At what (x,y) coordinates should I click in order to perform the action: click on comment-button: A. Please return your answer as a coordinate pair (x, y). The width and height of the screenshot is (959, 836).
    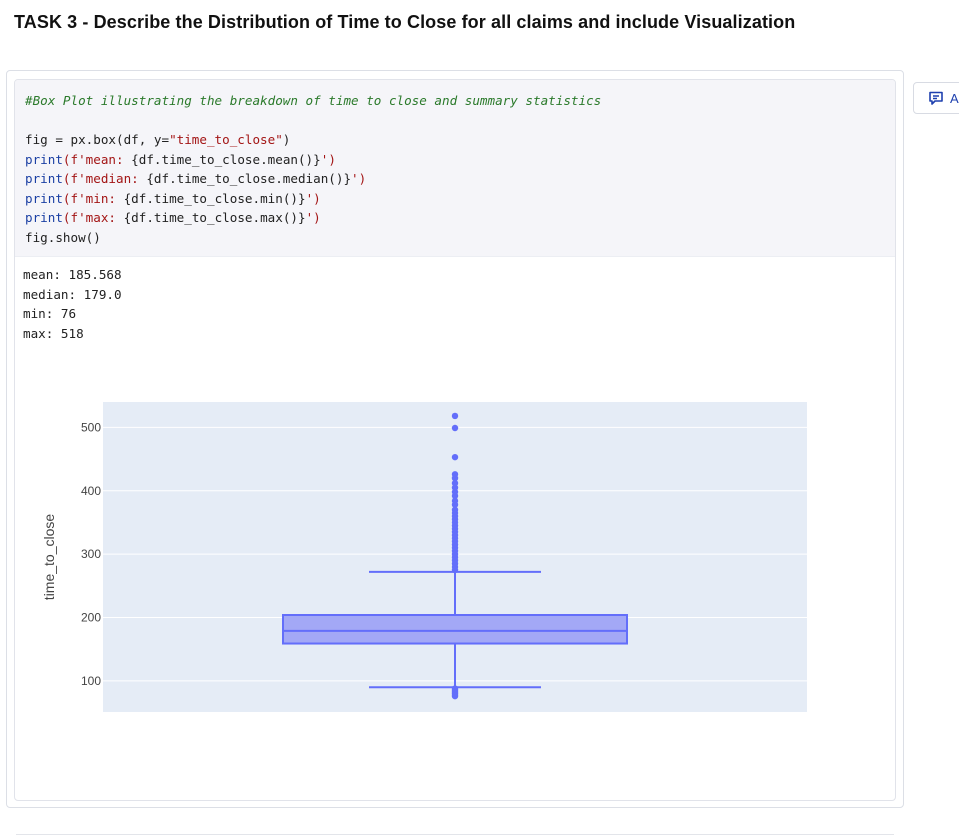
    Looking at the image, I should click on (936, 98).